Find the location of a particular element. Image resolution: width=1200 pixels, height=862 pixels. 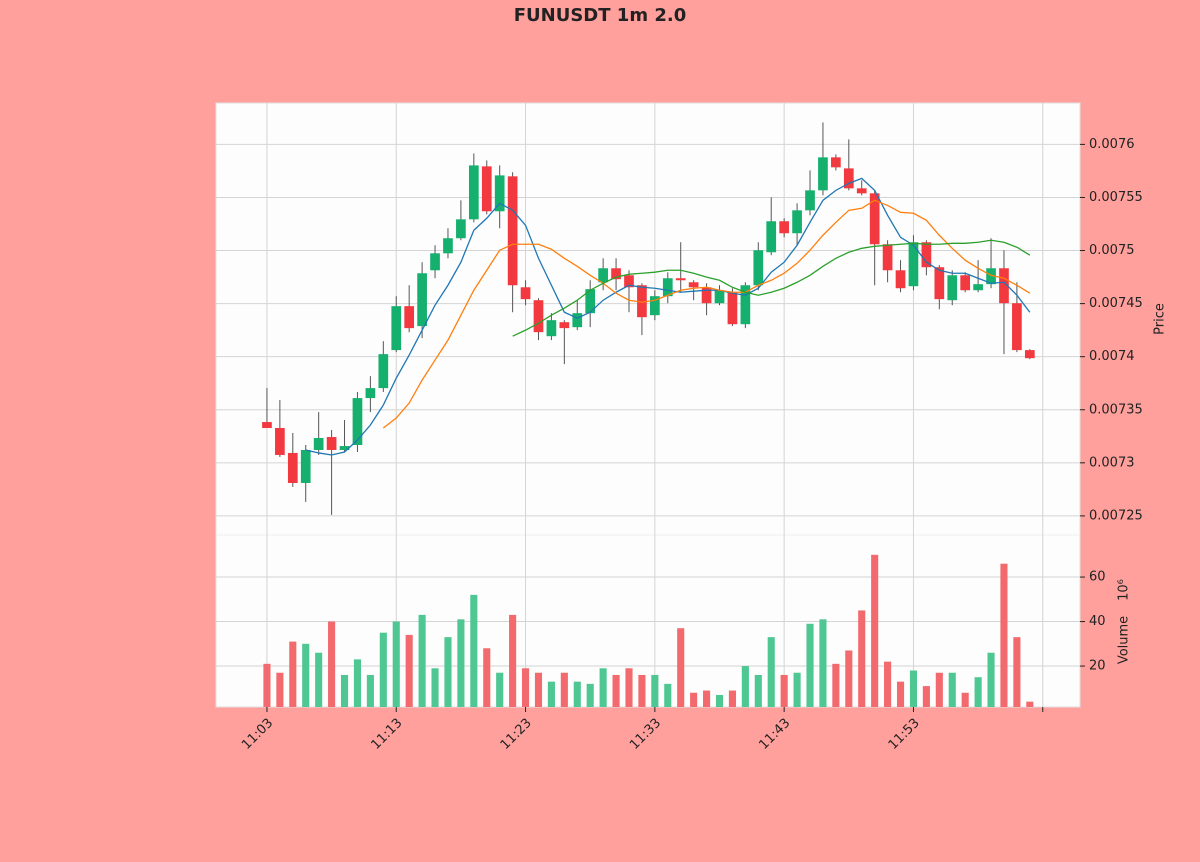

y-tick-label: 0.0074 is located at coordinates (1112, 356).